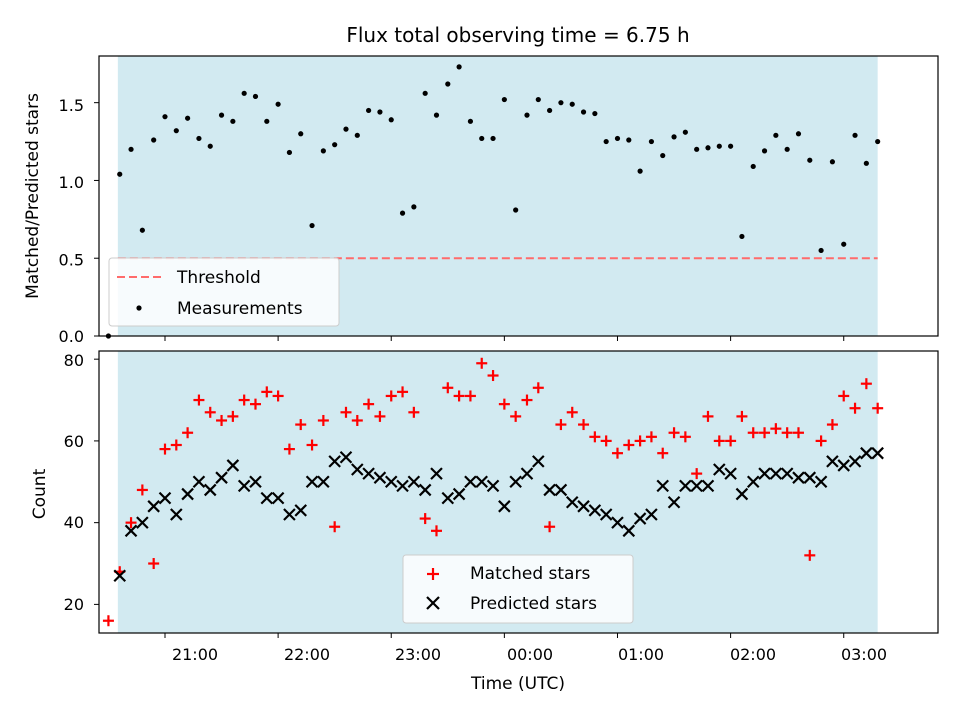 The image size is (960, 720). Describe the element at coordinates (517, 35) in the screenshot. I see `chart-title: Flux total observing time = 6.75 h` at that location.